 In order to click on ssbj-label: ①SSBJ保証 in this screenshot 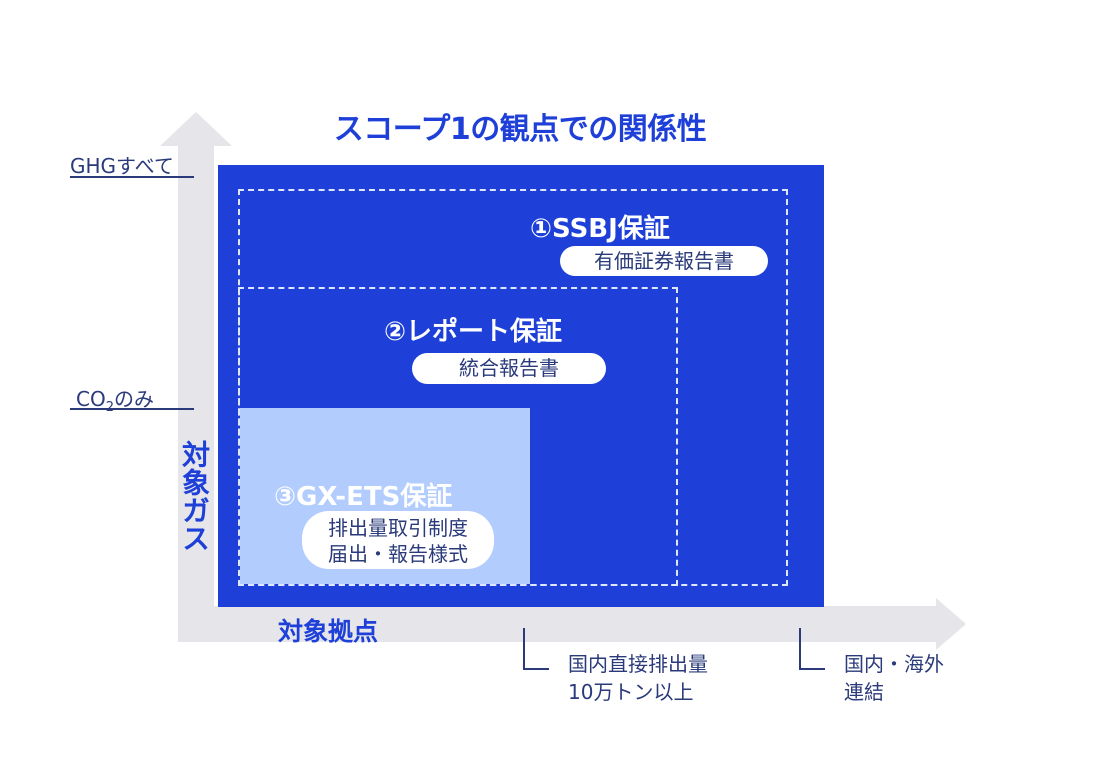, I will do `click(600, 229)`.